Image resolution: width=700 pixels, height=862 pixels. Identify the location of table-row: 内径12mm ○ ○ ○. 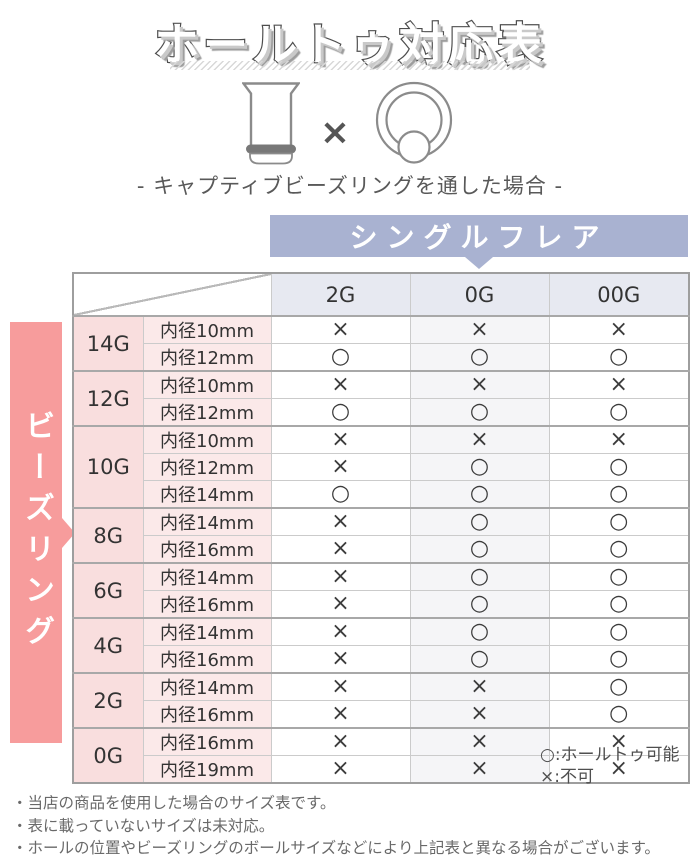
(381, 357).